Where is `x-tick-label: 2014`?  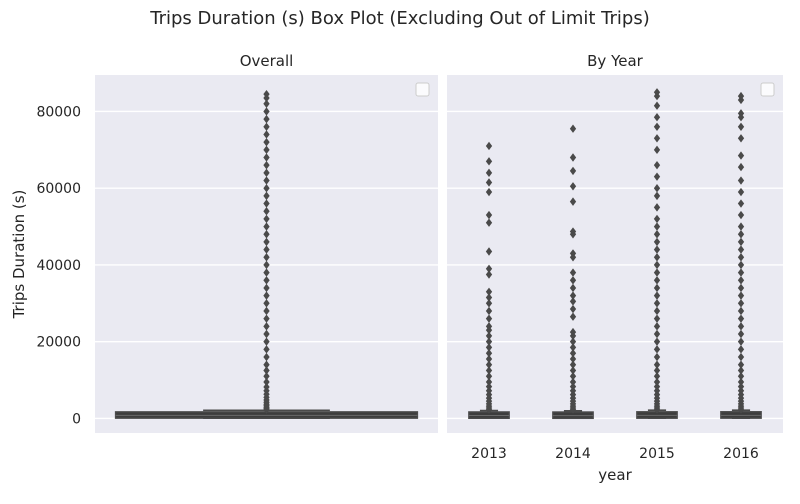
x-tick-label: 2014 is located at coordinates (573, 454).